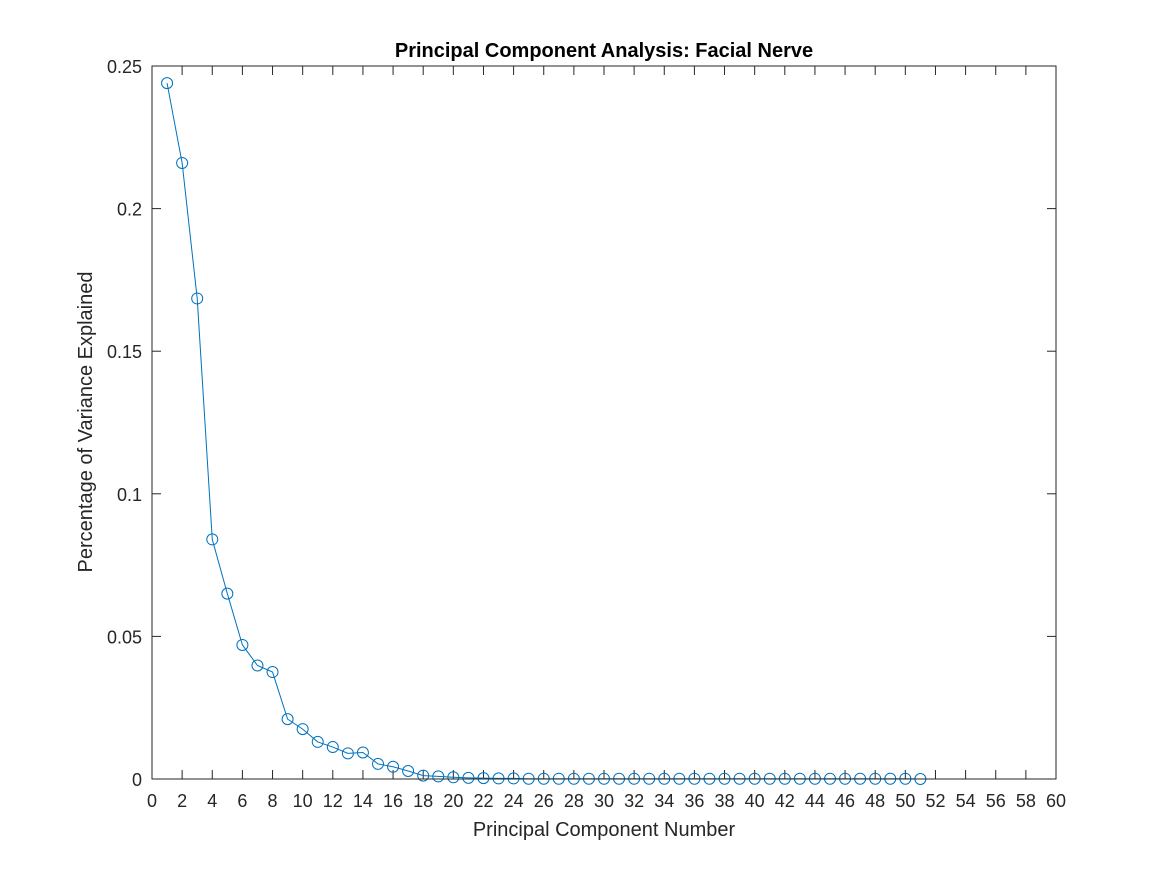 The width and height of the screenshot is (1167, 875). I want to click on x-tick-label: 44, so click(815, 801).